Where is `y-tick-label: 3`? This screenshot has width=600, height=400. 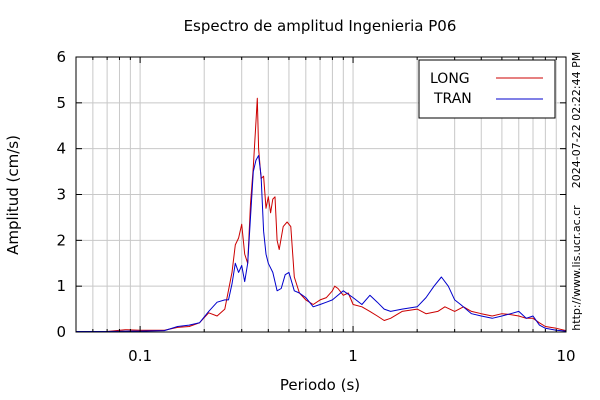 y-tick-label: 3 is located at coordinates (61, 195).